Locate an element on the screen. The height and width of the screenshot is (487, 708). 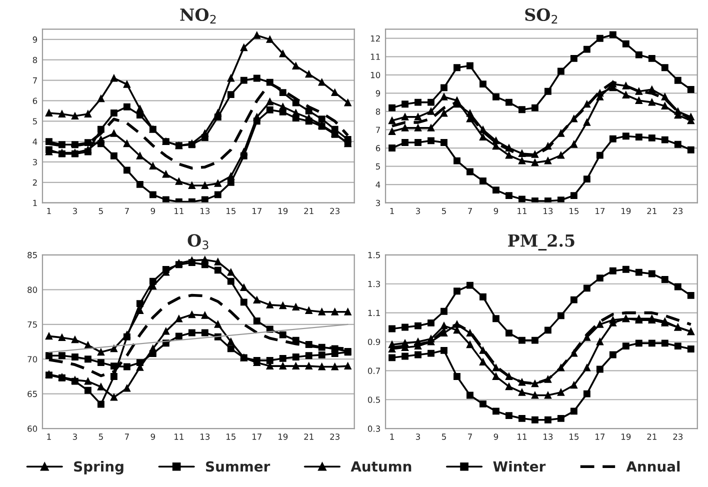
y-tick-label: 75 is located at coordinates (32, 324).